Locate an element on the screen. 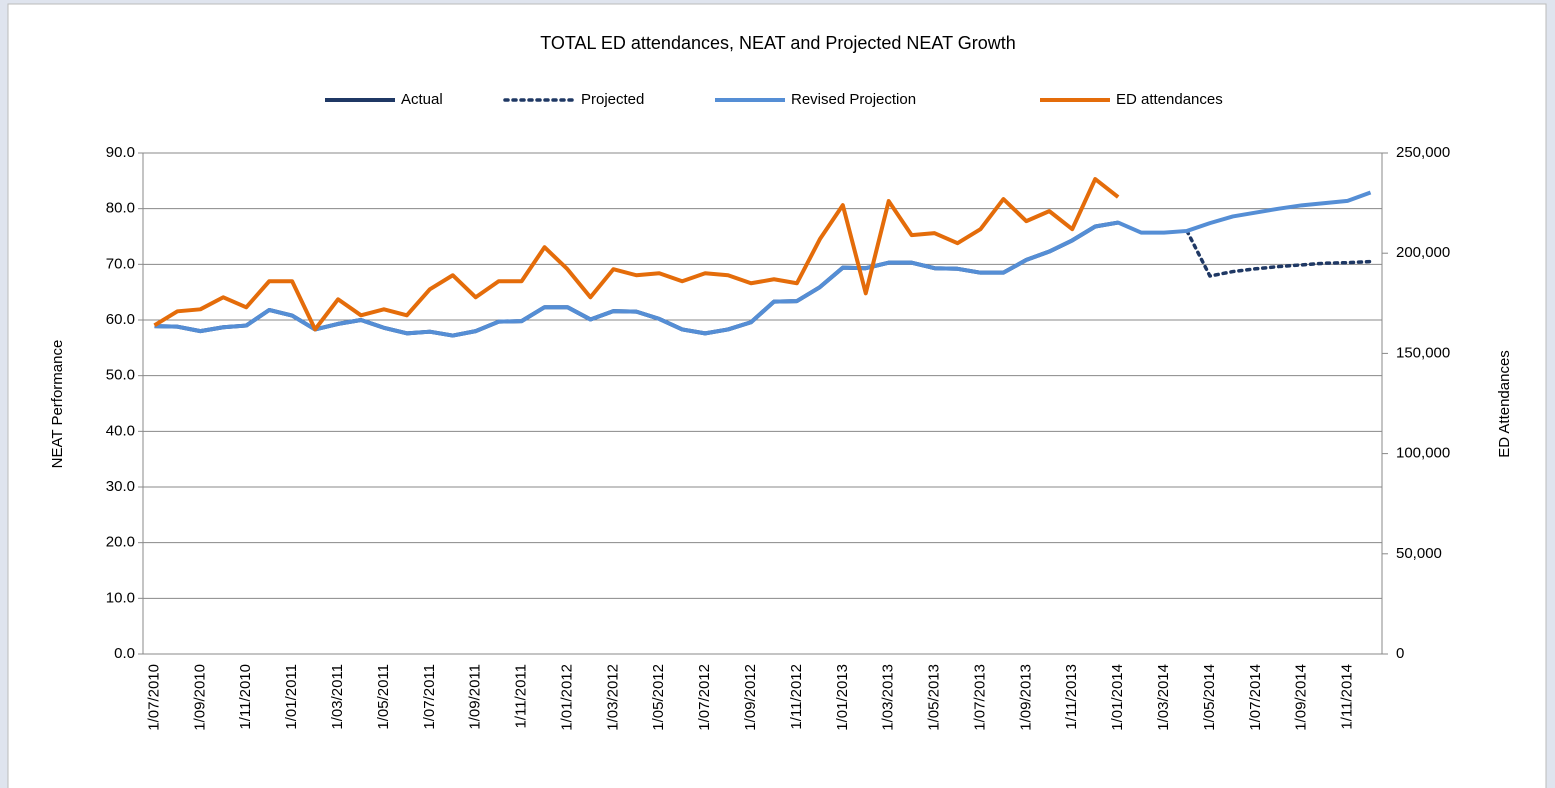  y2-tick-label: 250,000 is located at coordinates (1423, 152).